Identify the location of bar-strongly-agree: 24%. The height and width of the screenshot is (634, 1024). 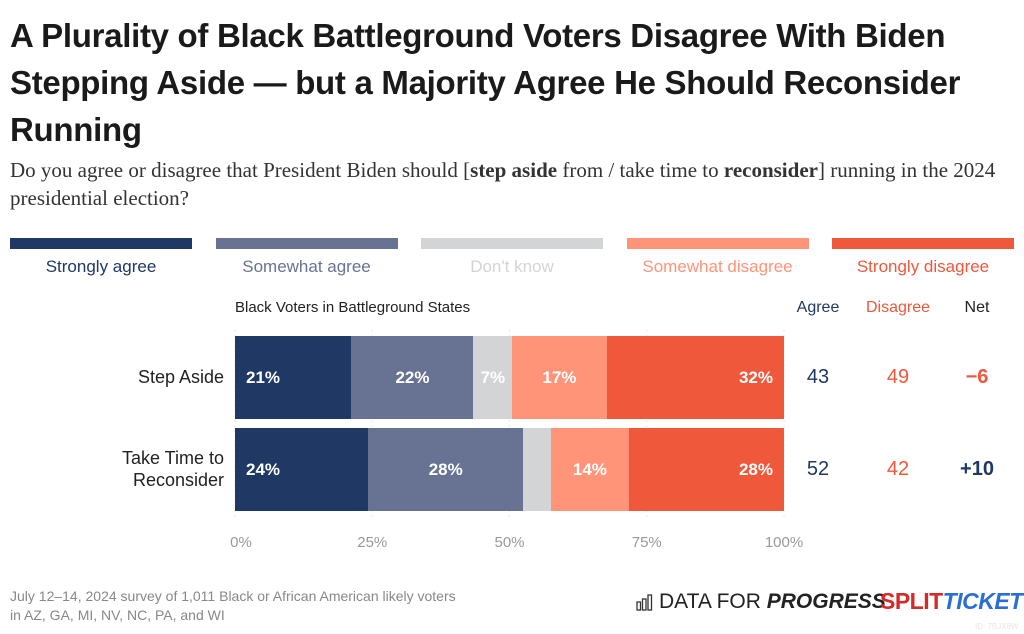
(302, 469).